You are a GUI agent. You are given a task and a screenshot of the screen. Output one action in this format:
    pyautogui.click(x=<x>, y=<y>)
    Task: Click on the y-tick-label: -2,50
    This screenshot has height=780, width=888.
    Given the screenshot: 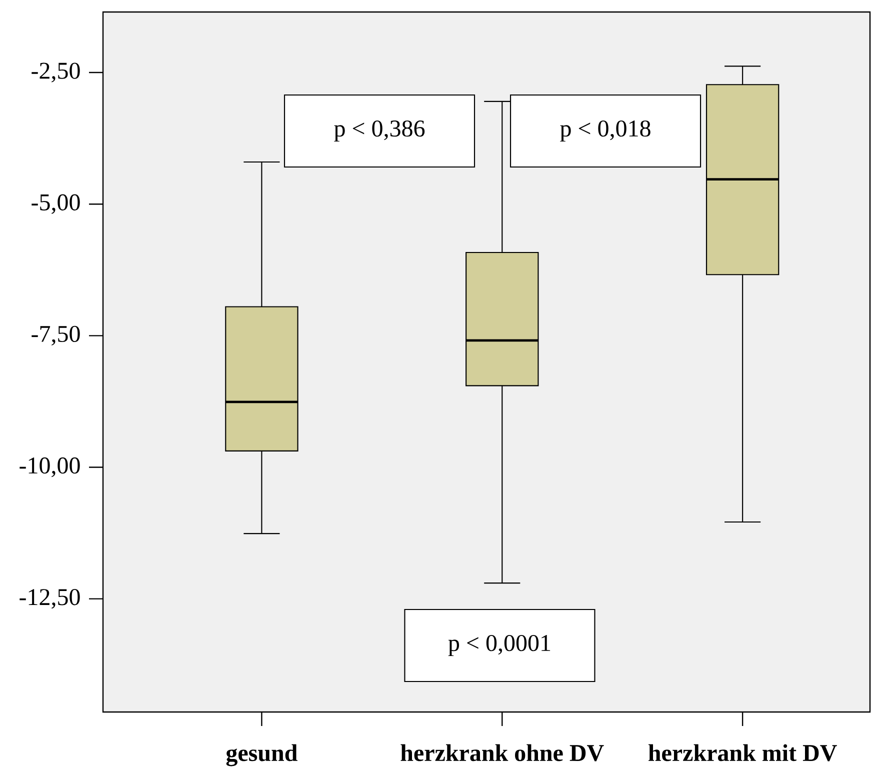 What is the action you would take?
    pyautogui.click(x=56, y=72)
    